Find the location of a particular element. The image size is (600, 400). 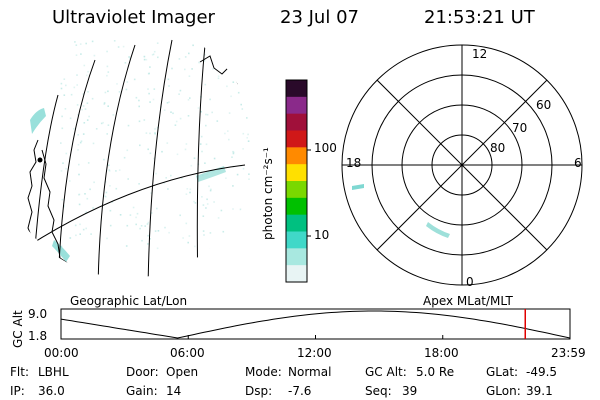

observation-date: 23 Jul 07 is located at coordinates (319, 17).